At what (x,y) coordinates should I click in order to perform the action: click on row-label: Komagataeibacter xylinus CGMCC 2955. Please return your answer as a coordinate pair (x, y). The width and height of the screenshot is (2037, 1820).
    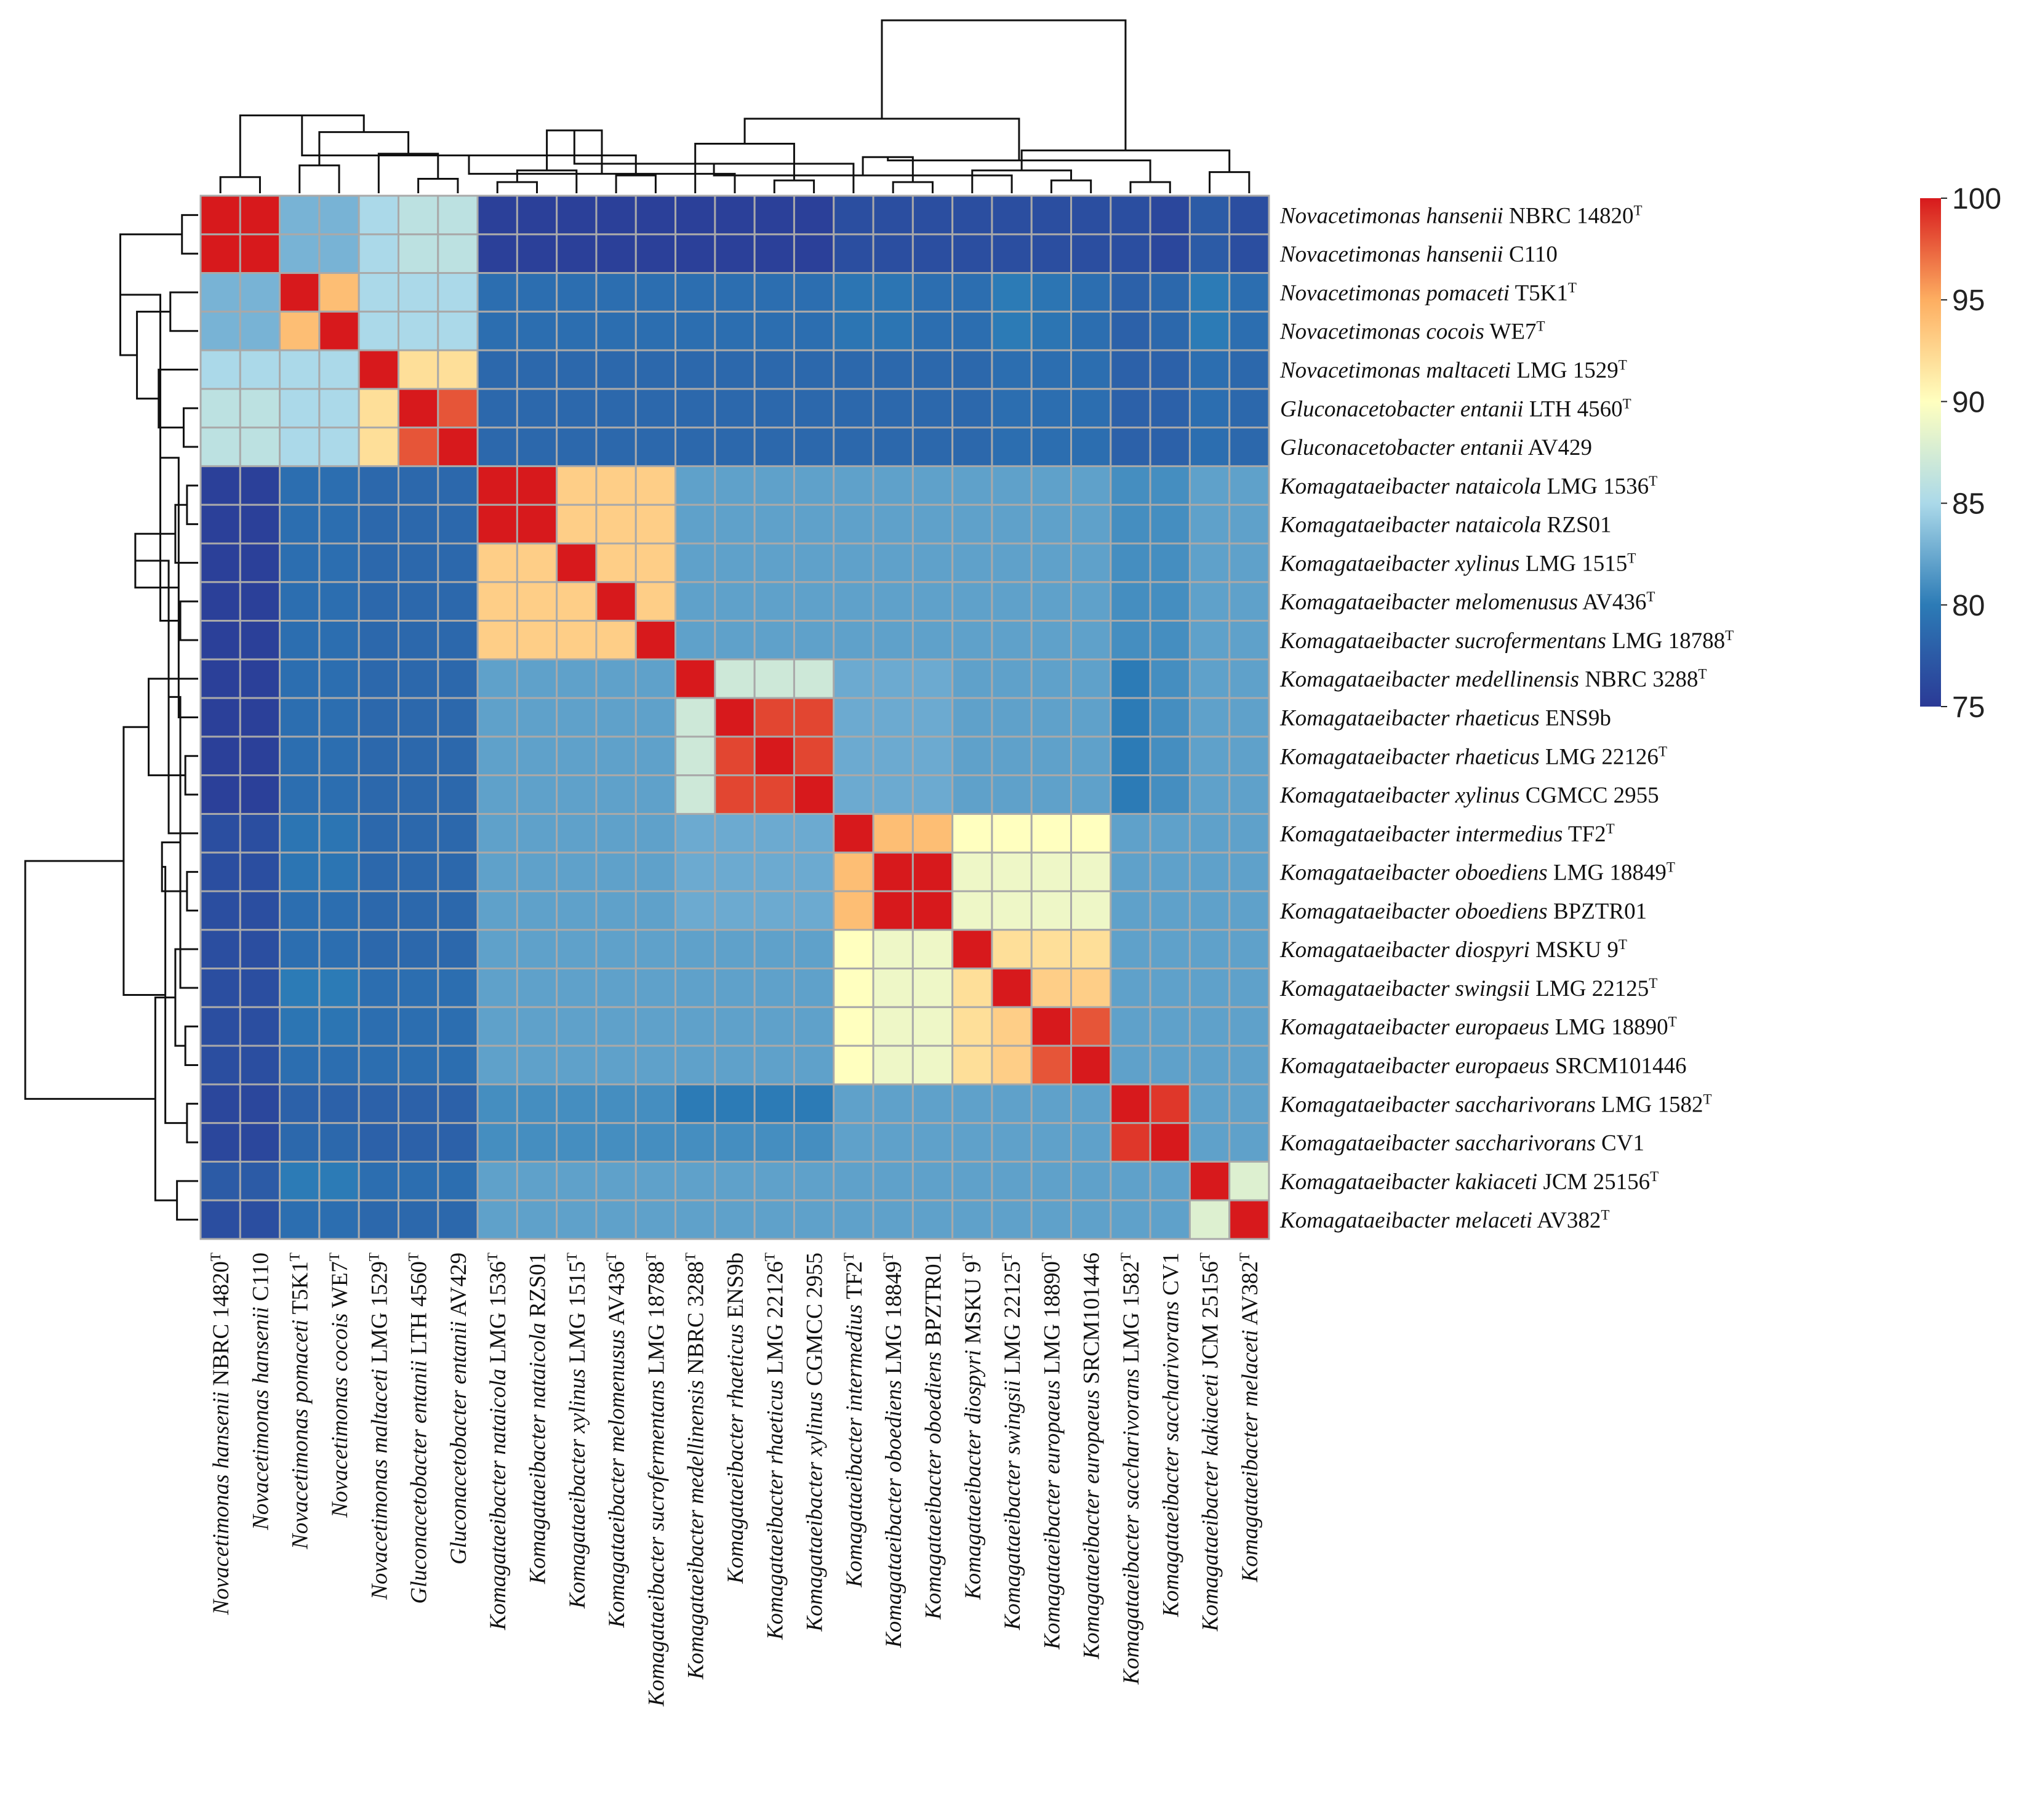
    Looking at the image, I should click on (1469, 795).